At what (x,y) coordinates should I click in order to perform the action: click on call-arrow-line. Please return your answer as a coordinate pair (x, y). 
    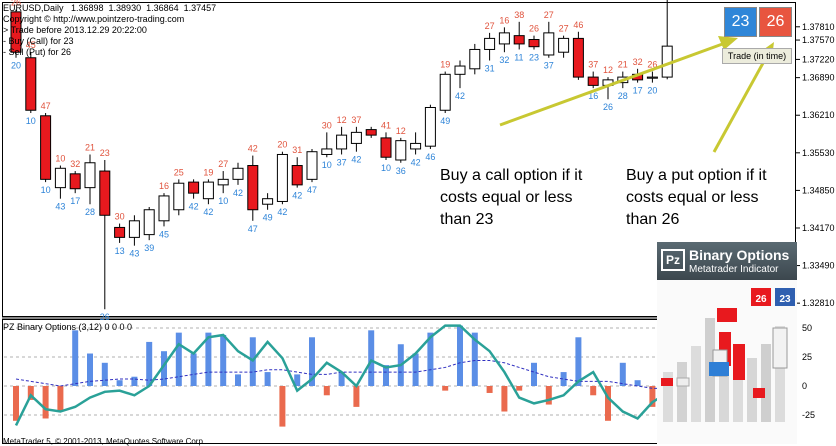
    Looking at the image, I should click on (614, 83).